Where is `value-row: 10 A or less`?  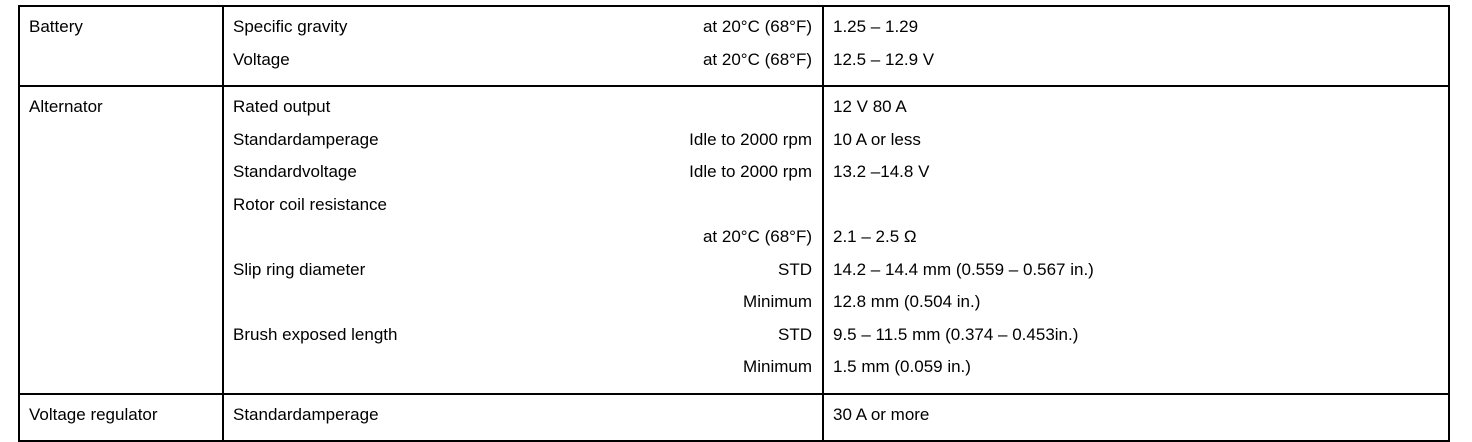 value-row: 10 A or less is located at coordinates (1140, 146).